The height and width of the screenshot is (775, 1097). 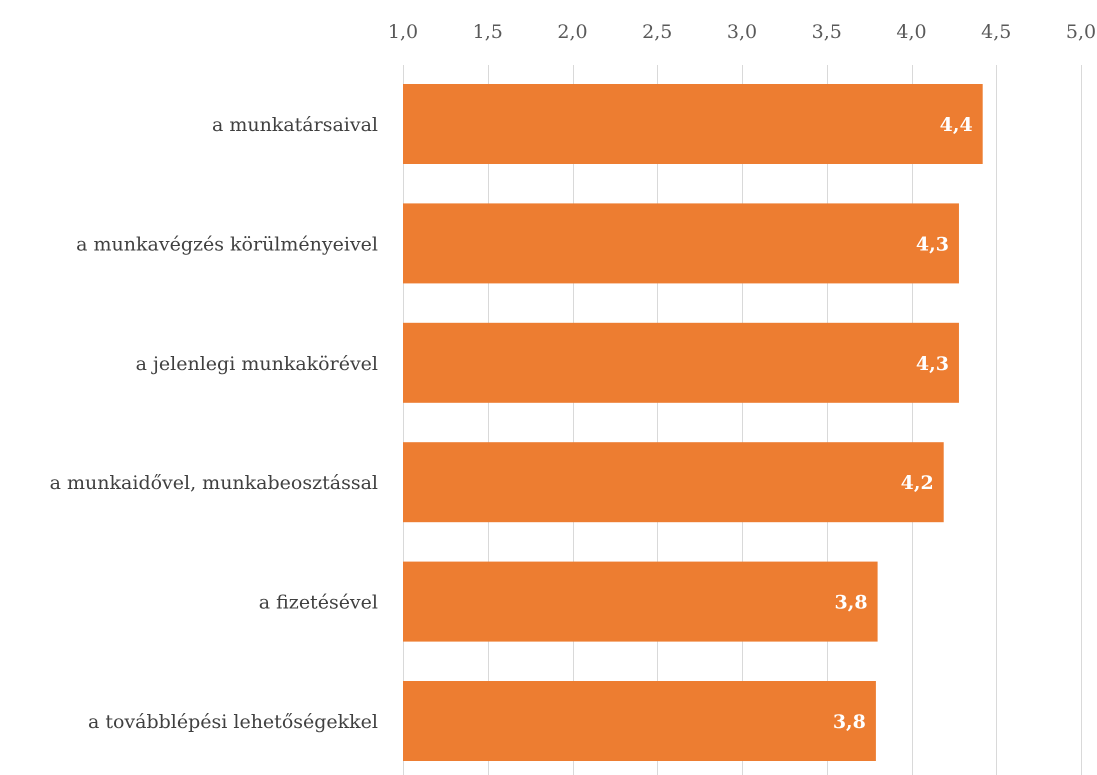 What do you see at coordinates (295, 125) in the screenshot?
I see `category-label: a munkatársaival` at bounding box center [295, 125].